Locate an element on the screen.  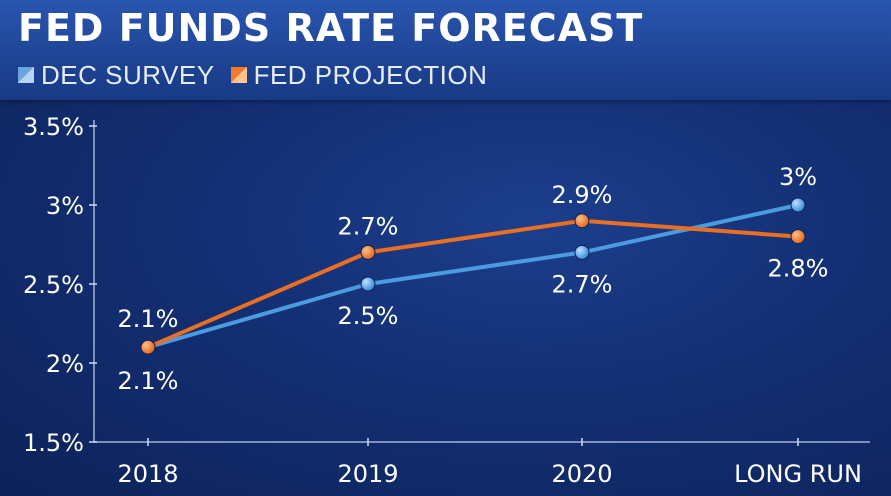
legend: DEC SURVEY FED PROJECTION is located at coordinates (260, 75).